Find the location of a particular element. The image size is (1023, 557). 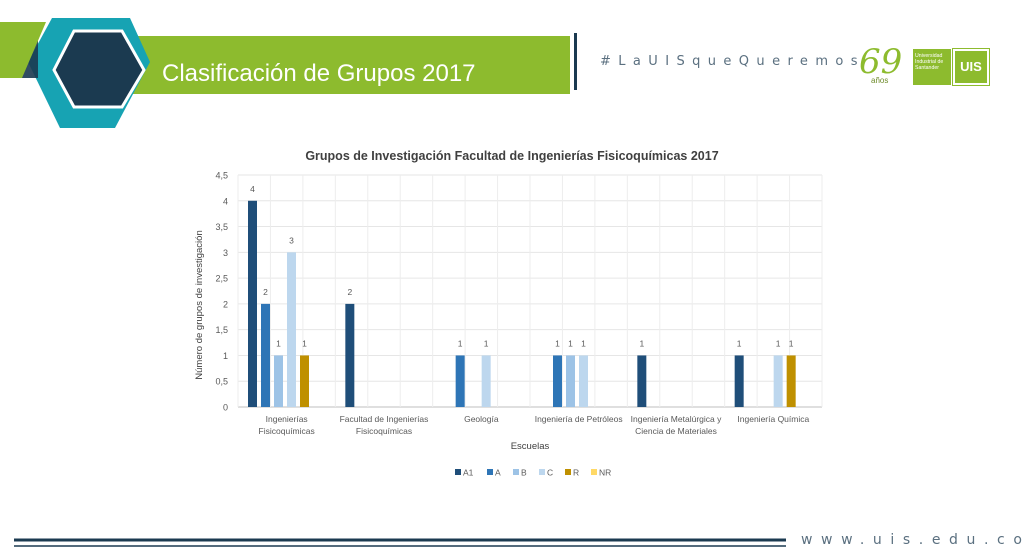

y-tick-label: 0 is located at coordinates (225, 408).